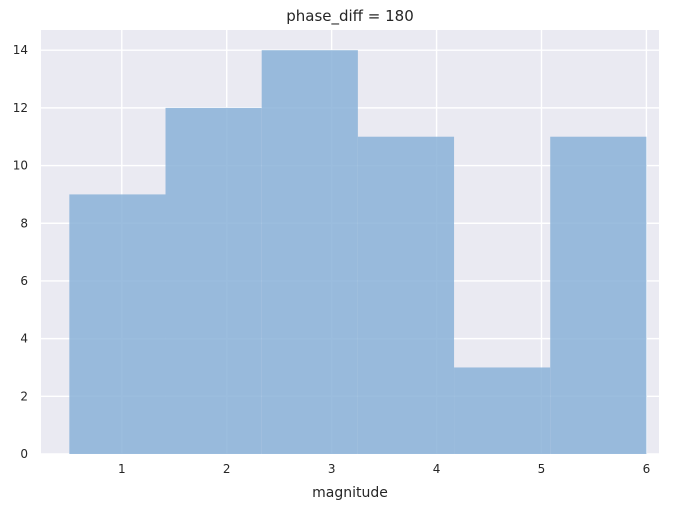 The image size is (673, 513). Describe the element at coordinates (24, 454) in the screenshot. I see `y-tick-label-0: 0` at that location.